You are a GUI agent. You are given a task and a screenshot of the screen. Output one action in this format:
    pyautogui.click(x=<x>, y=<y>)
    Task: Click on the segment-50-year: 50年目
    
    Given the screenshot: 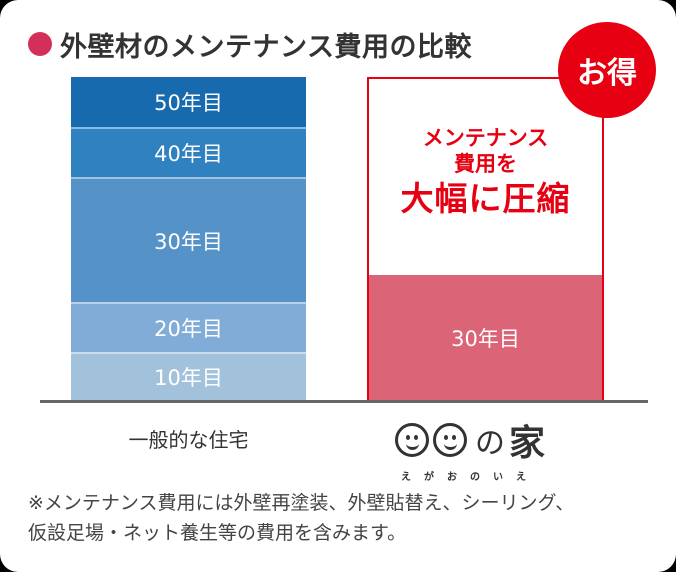 What is the action you would take?
    pyautogui.click(x=188, y=102)
    